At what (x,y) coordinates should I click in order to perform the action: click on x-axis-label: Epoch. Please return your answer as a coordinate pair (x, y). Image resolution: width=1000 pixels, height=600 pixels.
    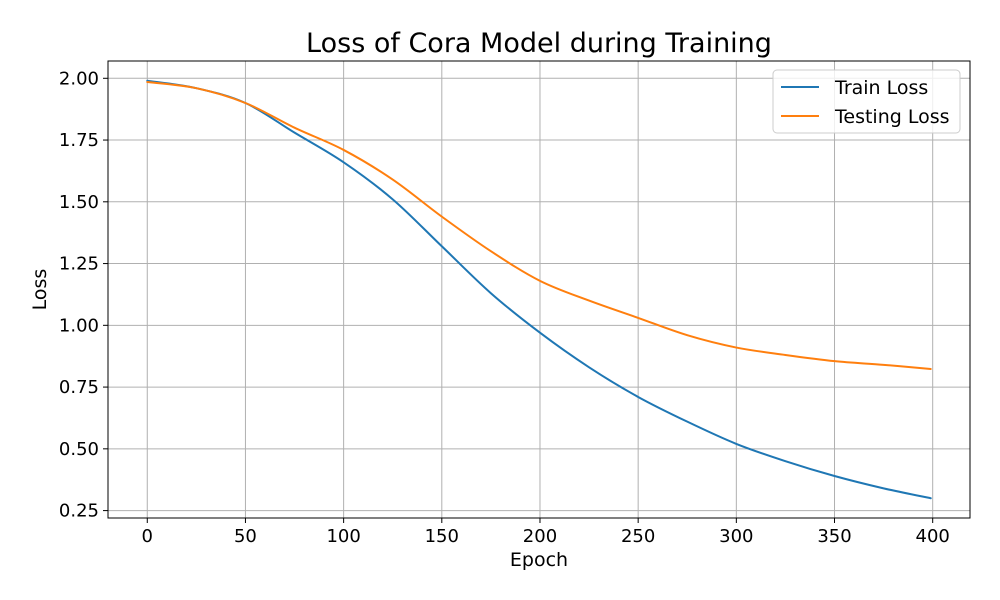
    Looking at the image, I should click on (539, 560).